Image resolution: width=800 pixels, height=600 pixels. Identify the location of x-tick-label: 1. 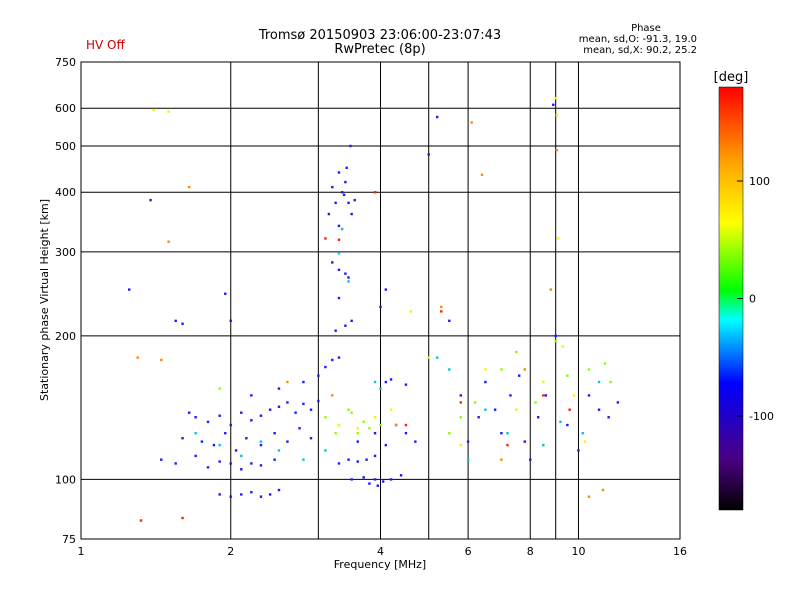
(81, 551).